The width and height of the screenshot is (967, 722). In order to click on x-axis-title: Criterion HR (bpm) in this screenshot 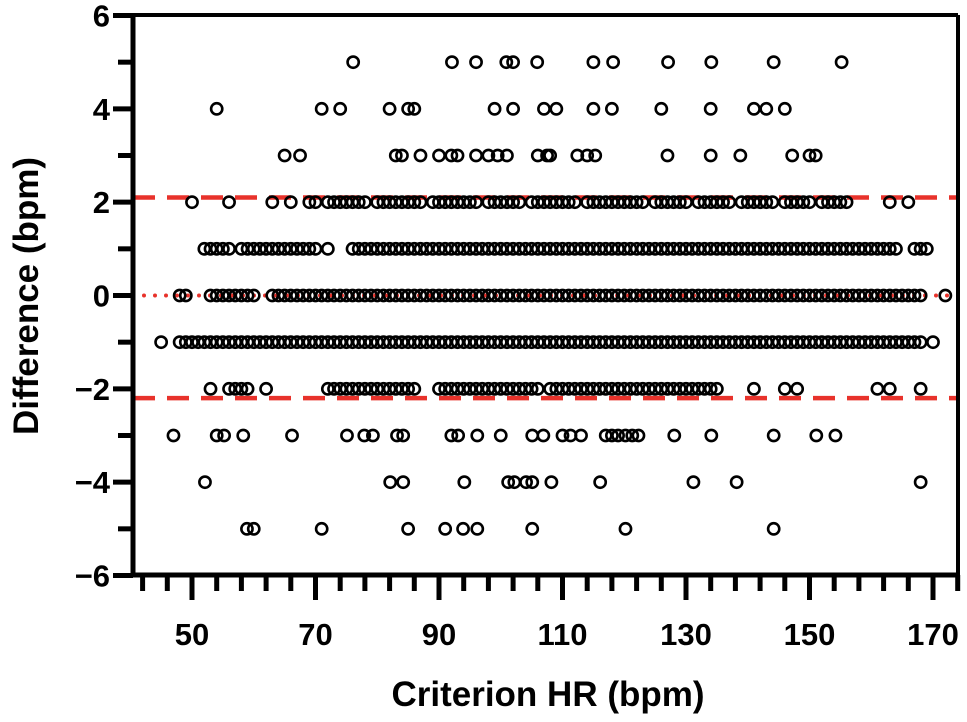, I will do `click(547, 694)`.